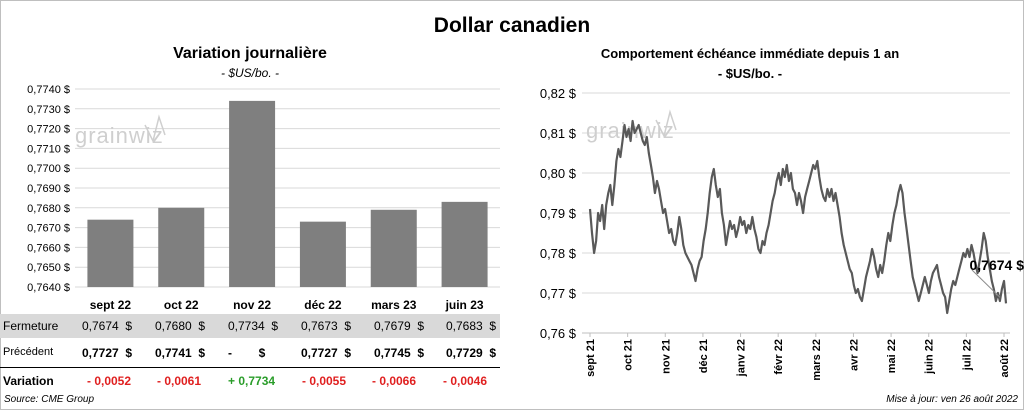 This screenshot has width=1024, height=410. Describe the element at coordinates (892, 356) in the screenshot. I see `x-tick-label: mai 22` at that location.